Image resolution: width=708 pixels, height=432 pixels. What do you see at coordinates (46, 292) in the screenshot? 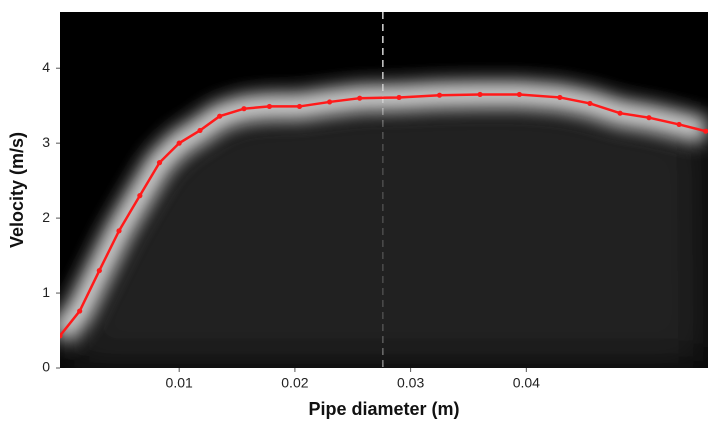
I see `y-tick-label: 1` at bounding box center [46, 292].